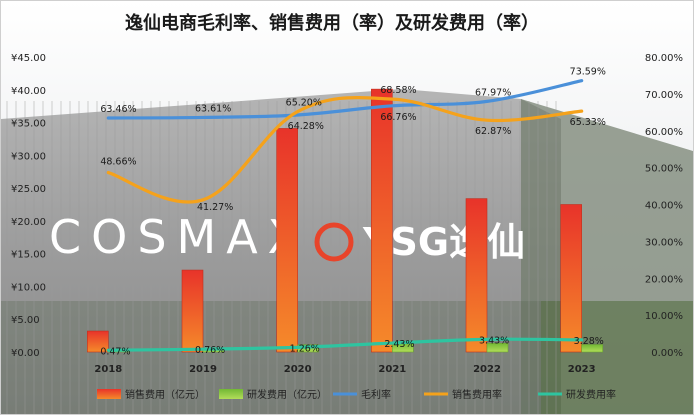 The height and width of the screenshot is (415, 694). Describe the element at coordinates (398, 117) in the screenshot. I see `data-label: 66.76%` at that location.